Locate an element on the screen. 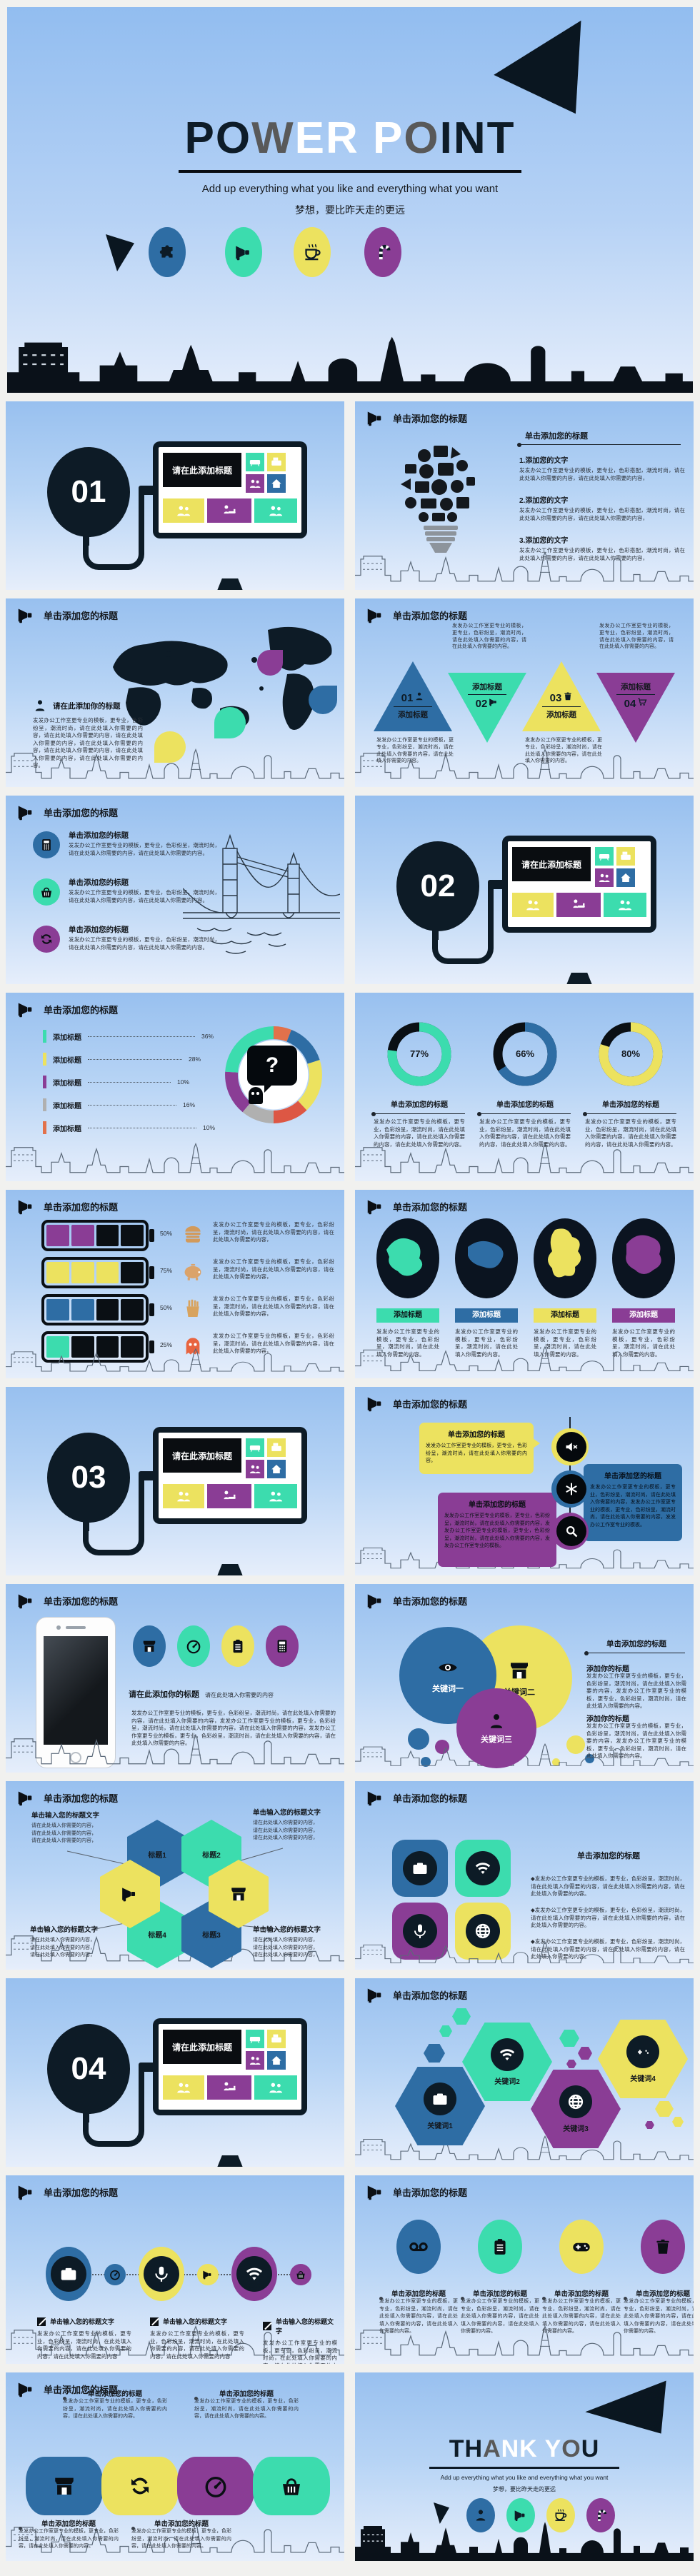  slide-divider-03: 03 请在此添加标题 is located at coordinates (175, 1481).